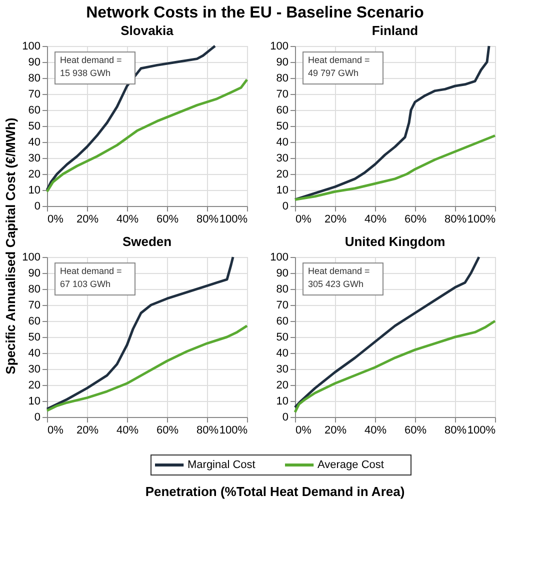 This screenshot has height=587, width=548. I want to click on chart-title: United Kingdom, so click(395, 241).